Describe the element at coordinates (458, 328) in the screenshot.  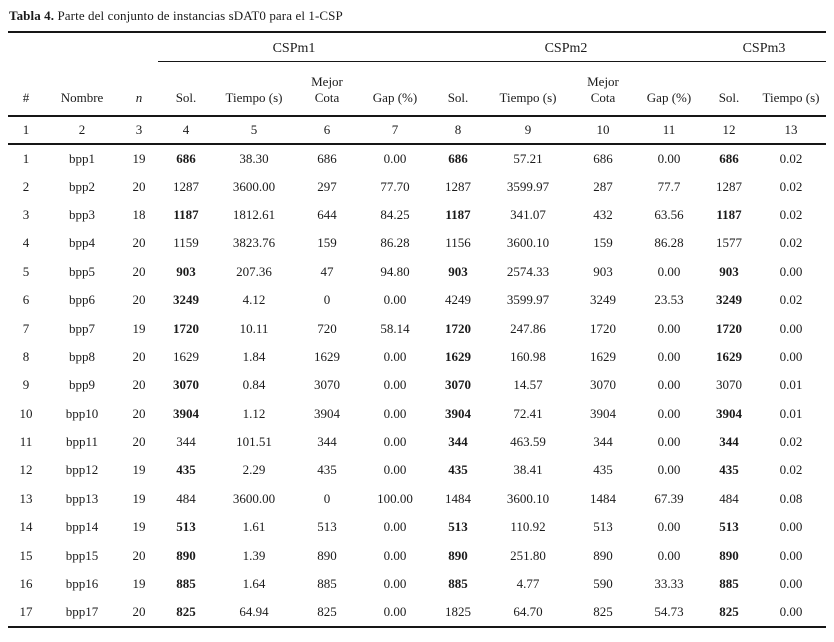
I see `cell-m2-sol: 1720` at that location.